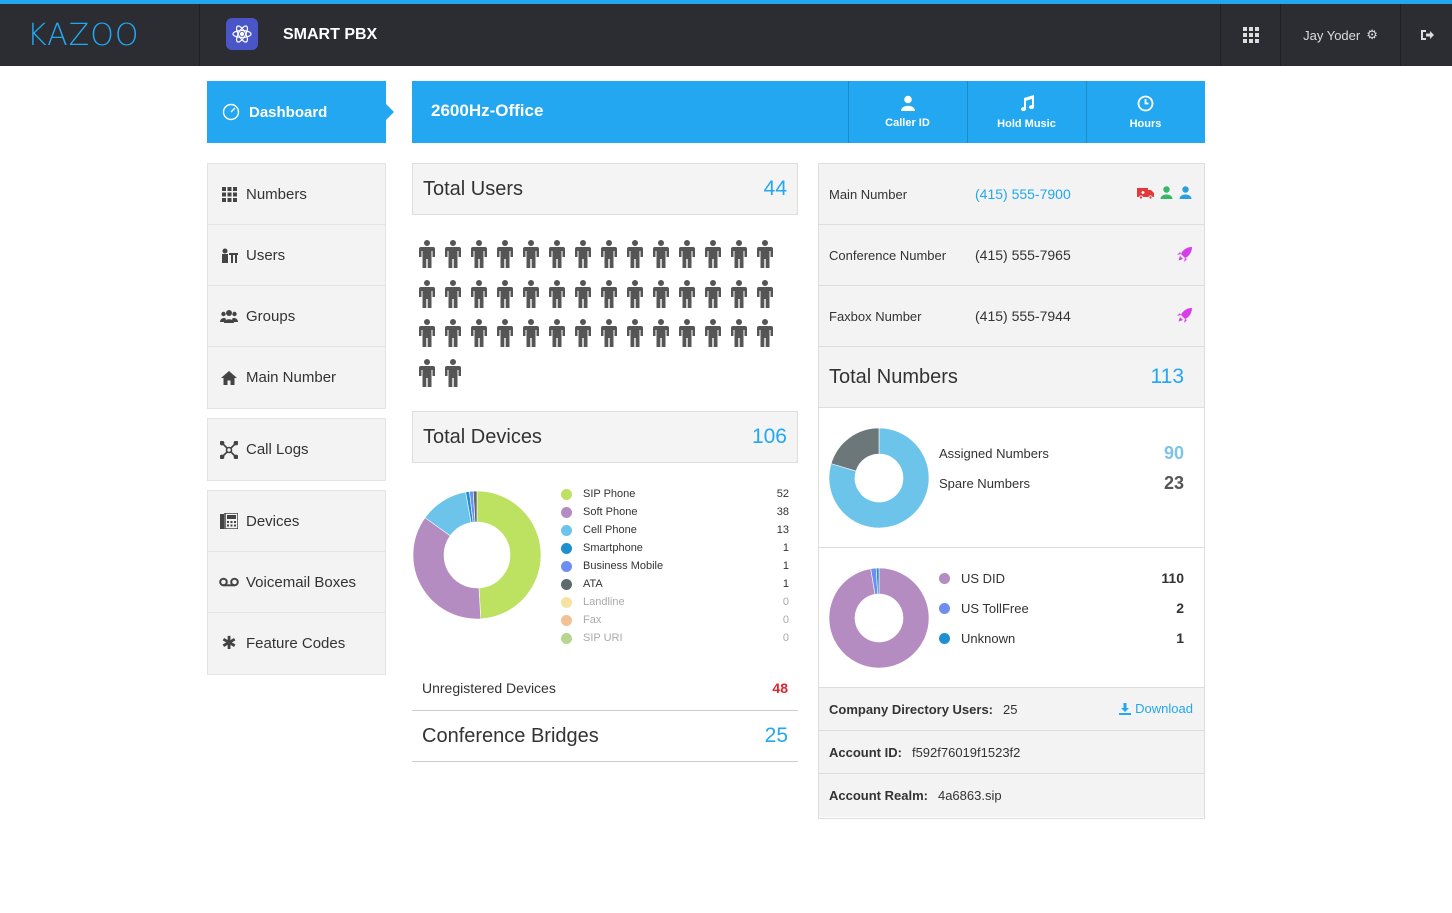 The image size is (1452, 913). What do you see at coordinates (1061, 608) in the screenshot?
I see `number-type-row: US TollFree 2` at bounding box center [1061, 608].